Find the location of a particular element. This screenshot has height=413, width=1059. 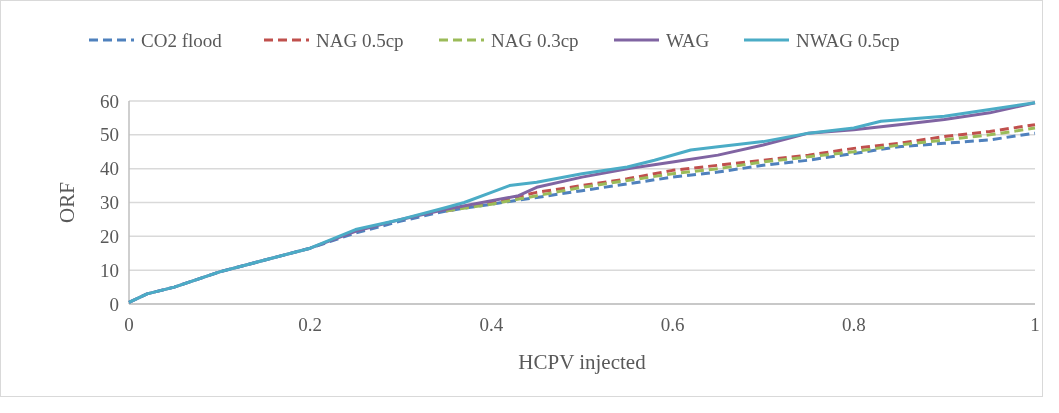

y-tick-label: 10 is located at coordinates (109, 270).